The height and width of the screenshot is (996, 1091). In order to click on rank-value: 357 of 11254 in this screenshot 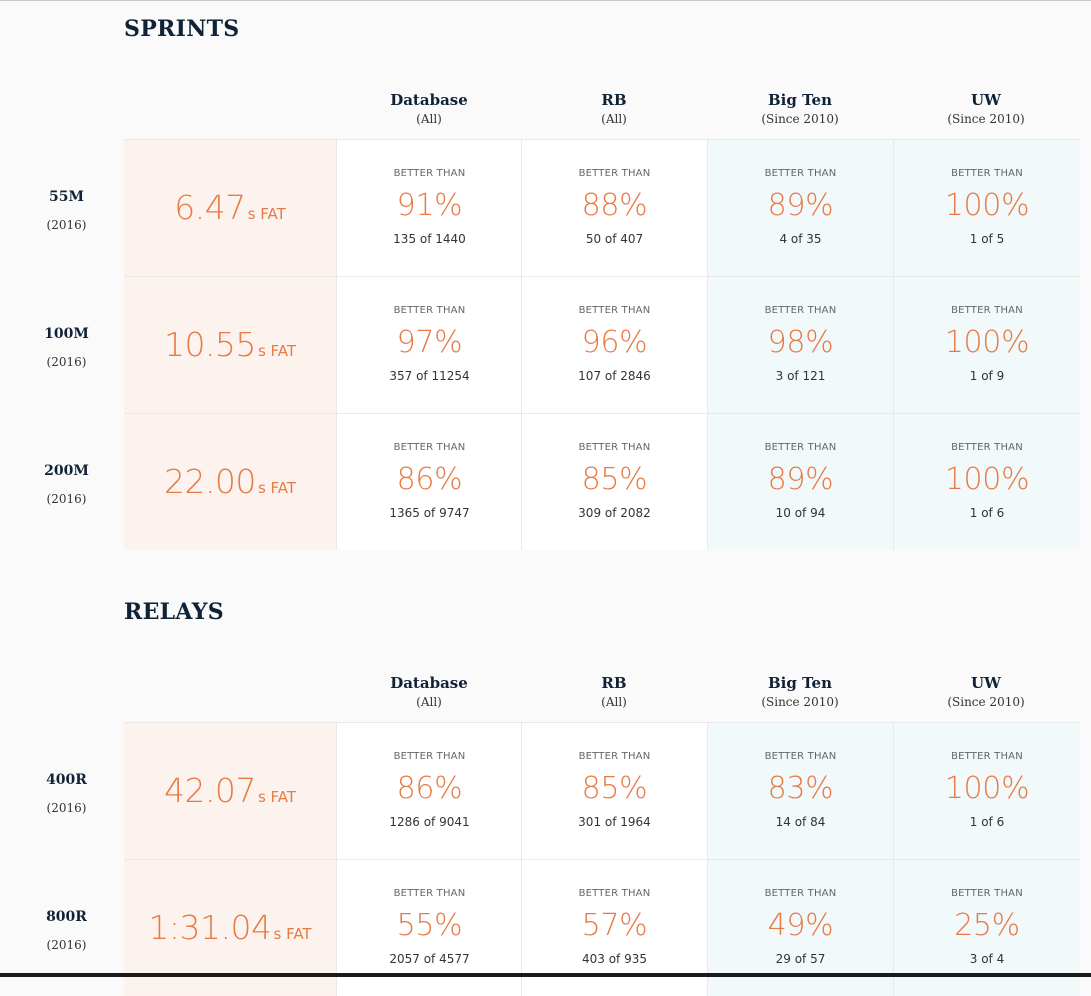, I will do `click(429, 376)`.